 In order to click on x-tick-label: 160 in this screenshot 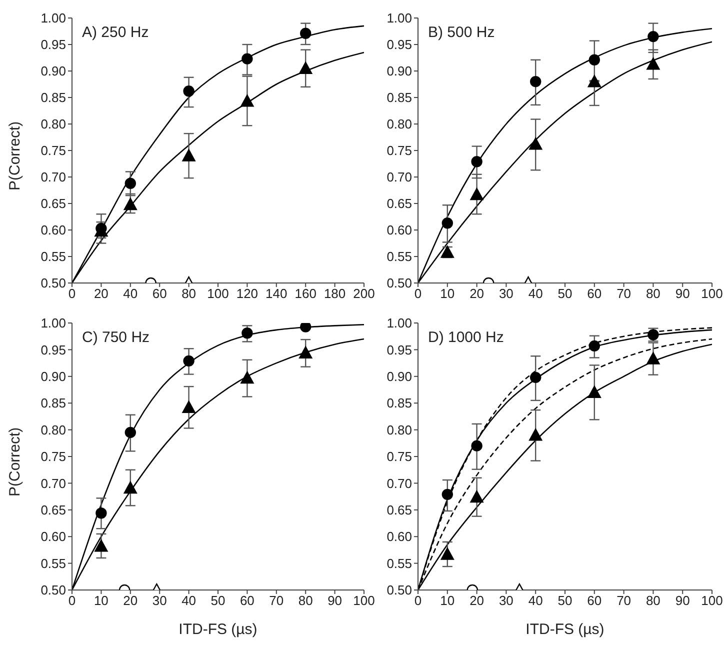, I will do `click(305, 294)`.